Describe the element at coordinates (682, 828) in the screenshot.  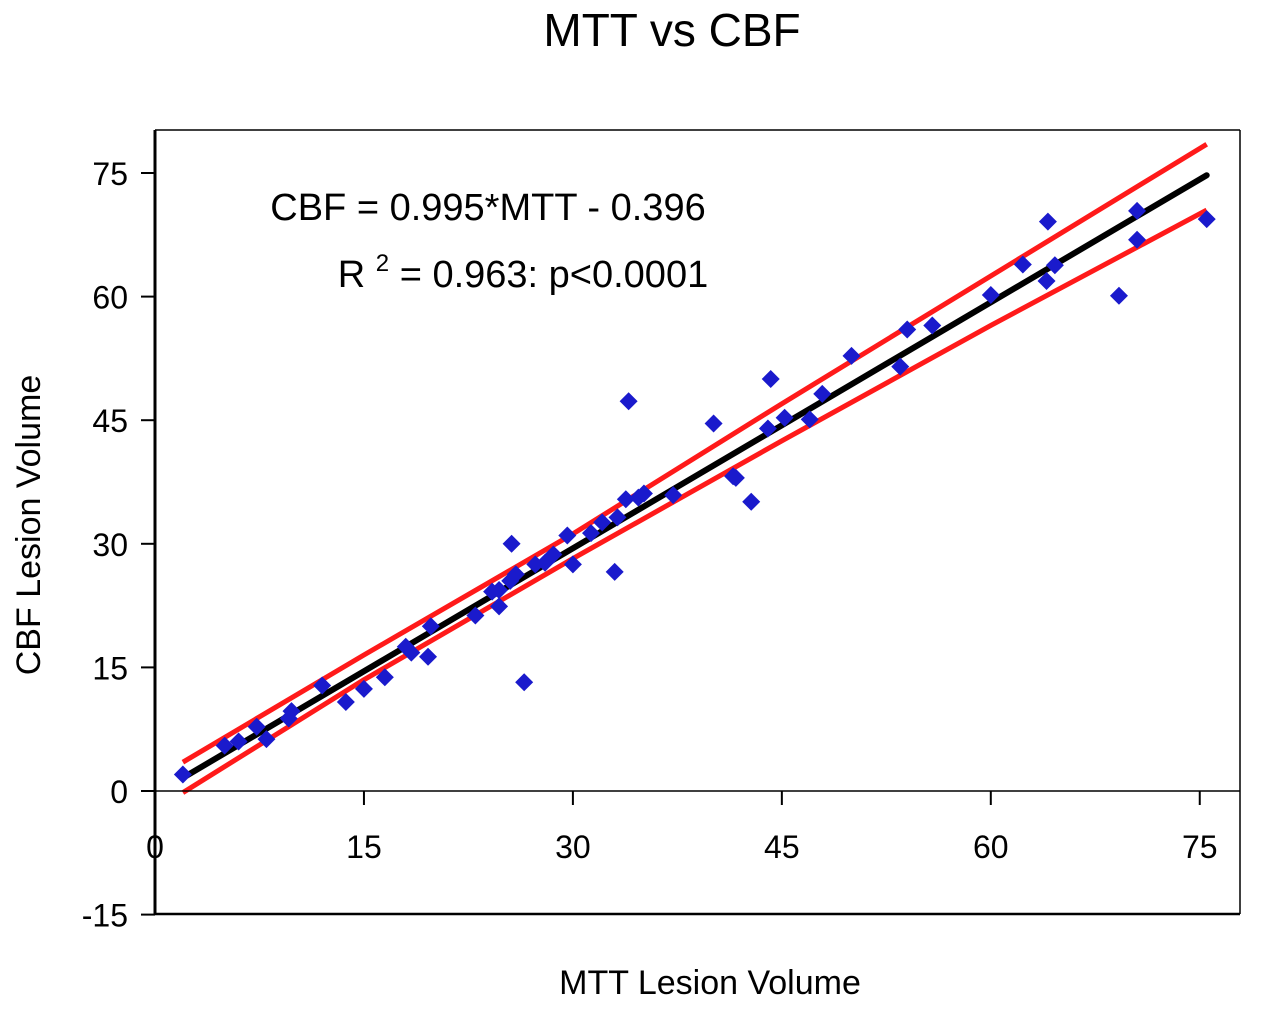
I see `x-axis-ticks: 0 15 30 45 60 75` at that location.